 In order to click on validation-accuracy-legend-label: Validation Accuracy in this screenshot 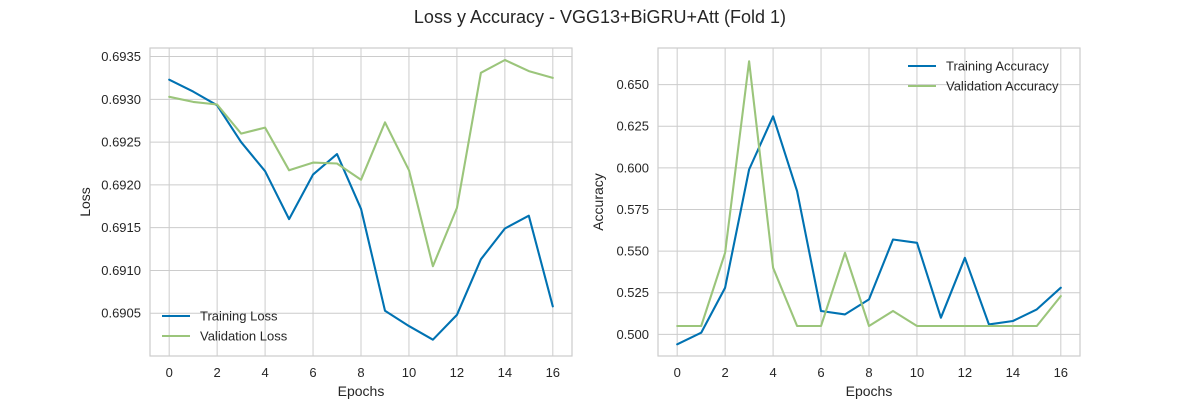, I will do `click(1002, 86)`.